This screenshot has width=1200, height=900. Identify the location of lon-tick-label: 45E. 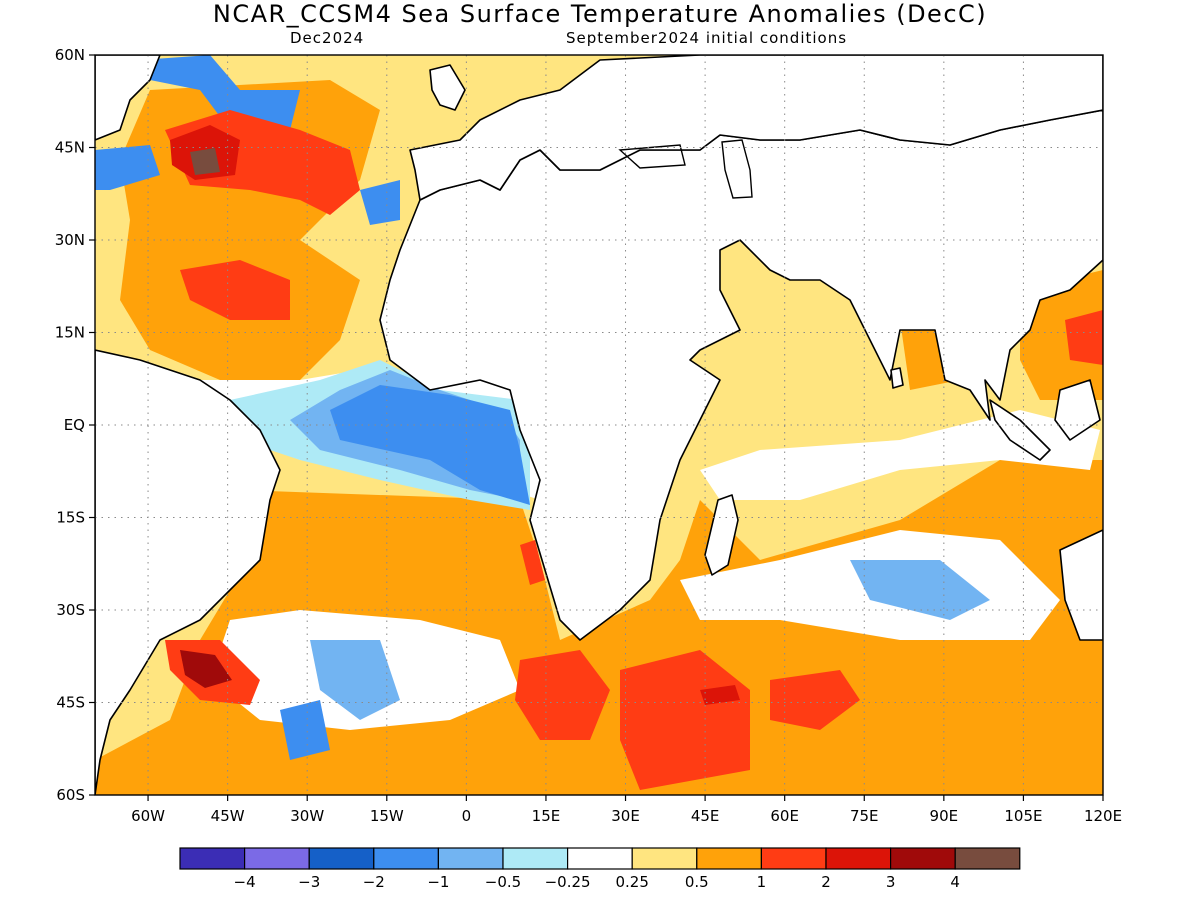
(705, 816).